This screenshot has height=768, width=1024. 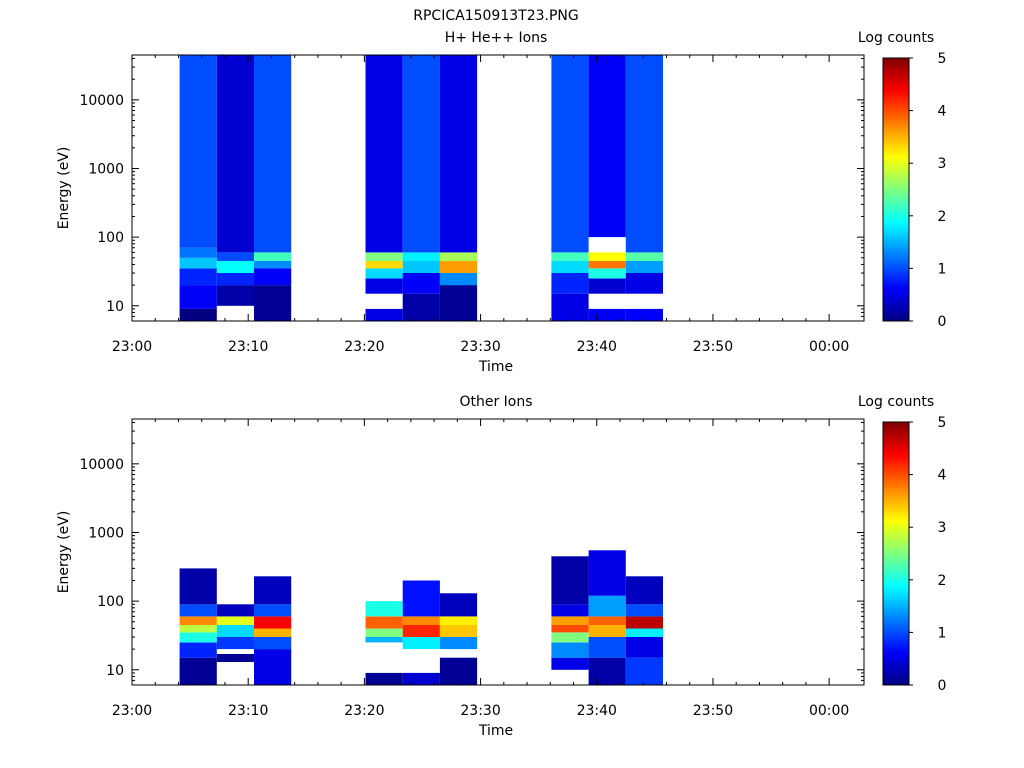 I want to click on colorbar-tick-label: 2, so click(x=942, y=217).